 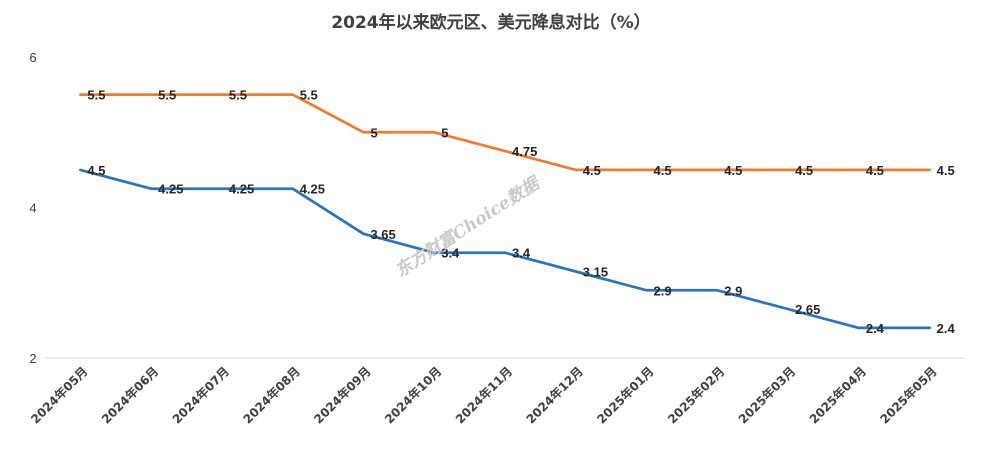 What do you see at coordinates (837, 395) in the screenshot?
I see `x-tick-label: 2025年04月` at bounding box center [837, 395].